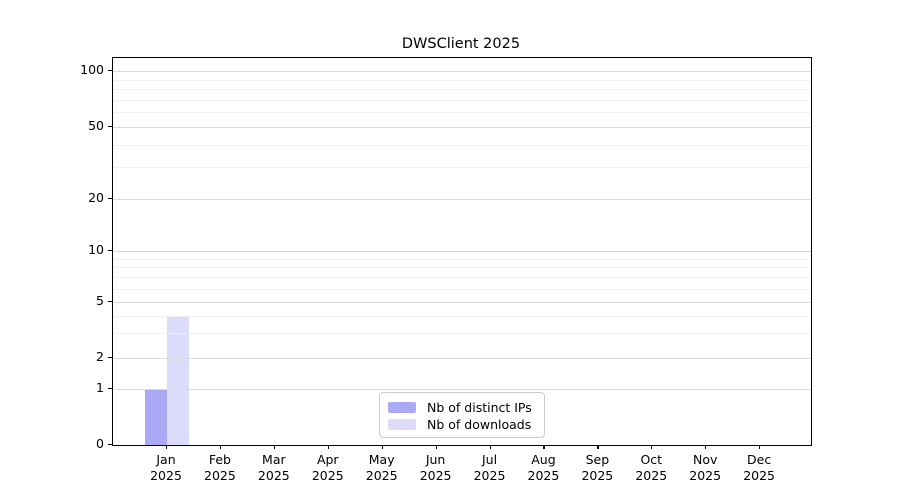 This screenshot has width=900, height=500. What do you see at coordinates (166, 467) in the screenshot?
I see `x-tick-label-jan: Jan 2025` at bounding box center [166, 467].